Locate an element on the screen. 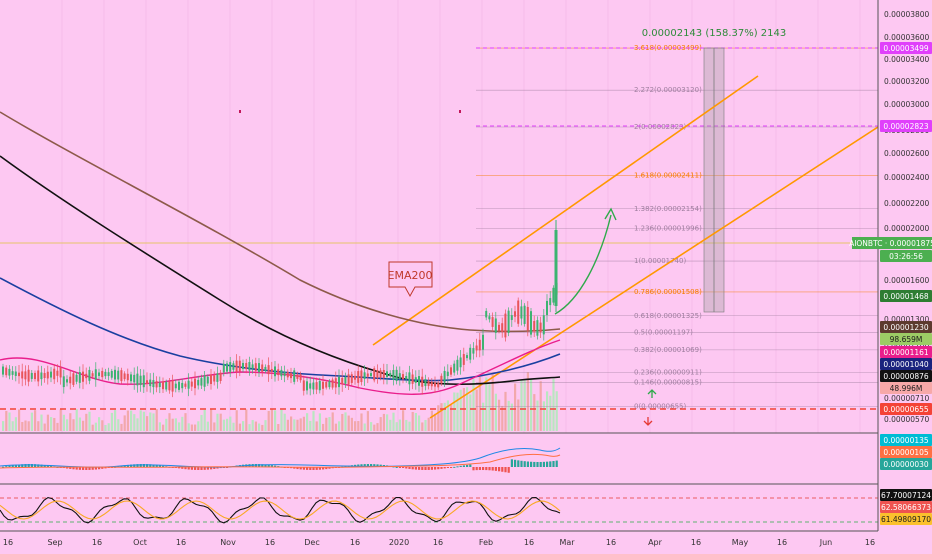 The height and width of the screenshot is (554, 932). fib-level-label: 0.5(0.00001197) is located at coordinates (663, 332).